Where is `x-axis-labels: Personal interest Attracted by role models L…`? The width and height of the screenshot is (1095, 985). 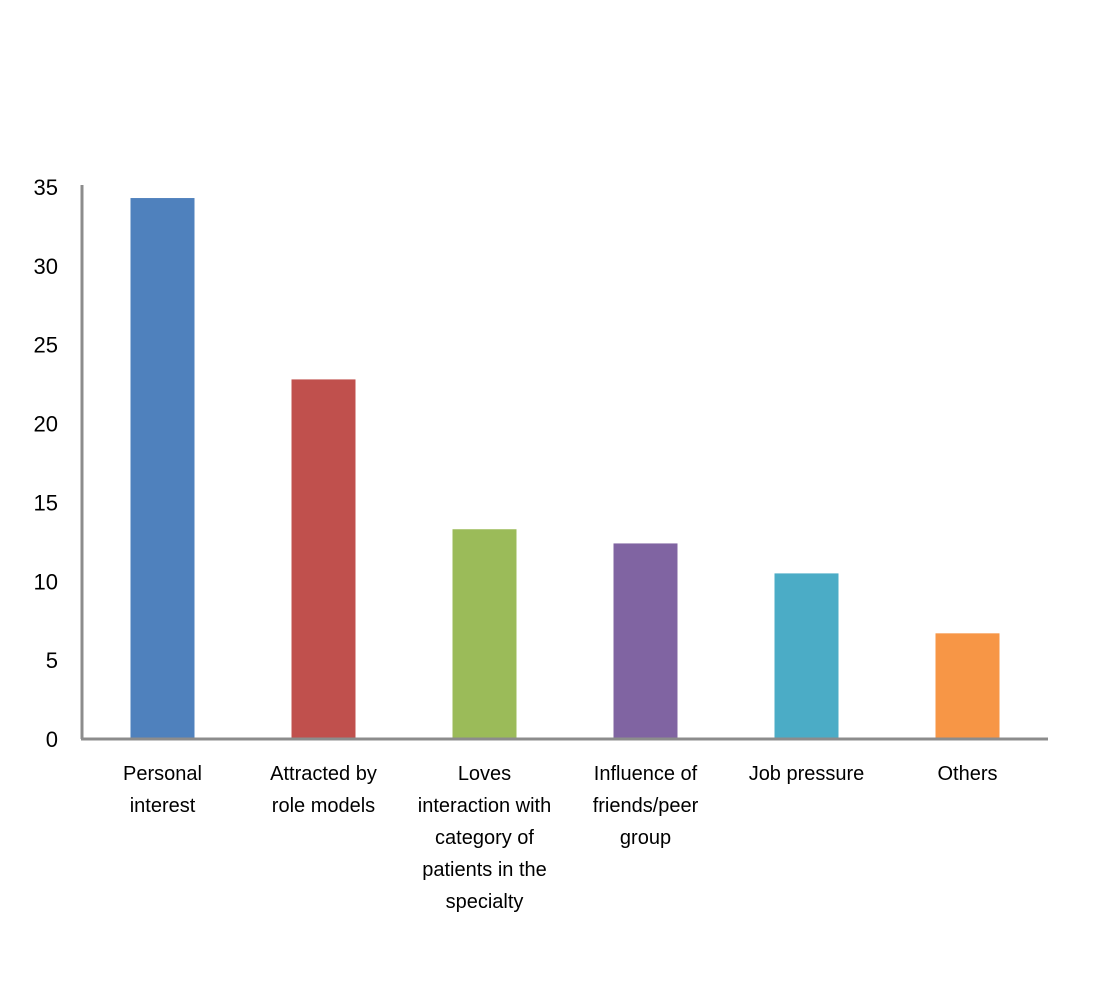
x-axis-labels: Personal interest Attracted by role models L… is located at coordinates (560, 838).